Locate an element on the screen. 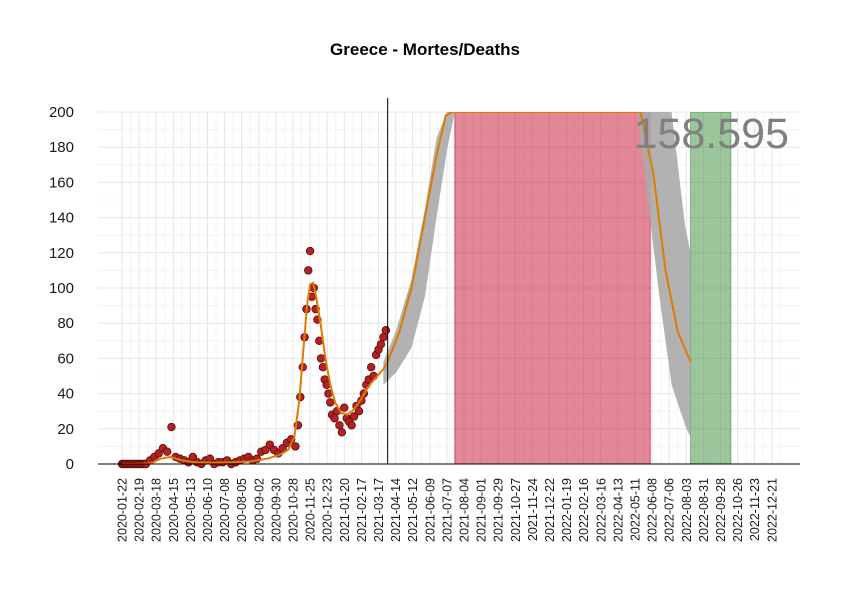 The image size is (850, 600). x-tick-label: 2020-12-23 is located at coordinates (328, 510).